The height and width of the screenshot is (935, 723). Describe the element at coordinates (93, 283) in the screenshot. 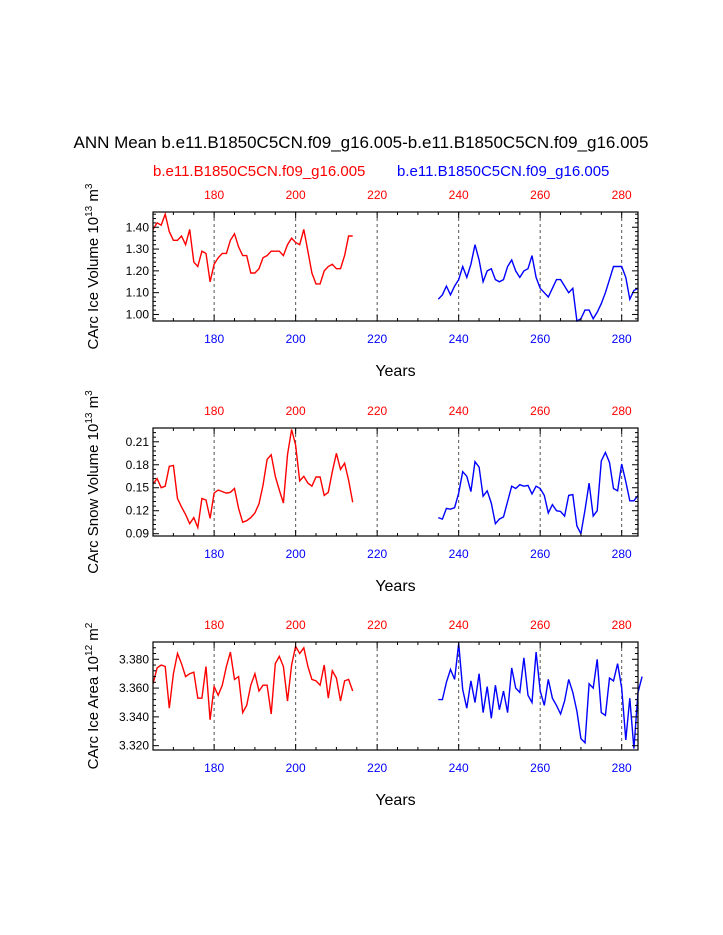

I see `y-axis-label-text: CArc Ice Volume 10` at that location.